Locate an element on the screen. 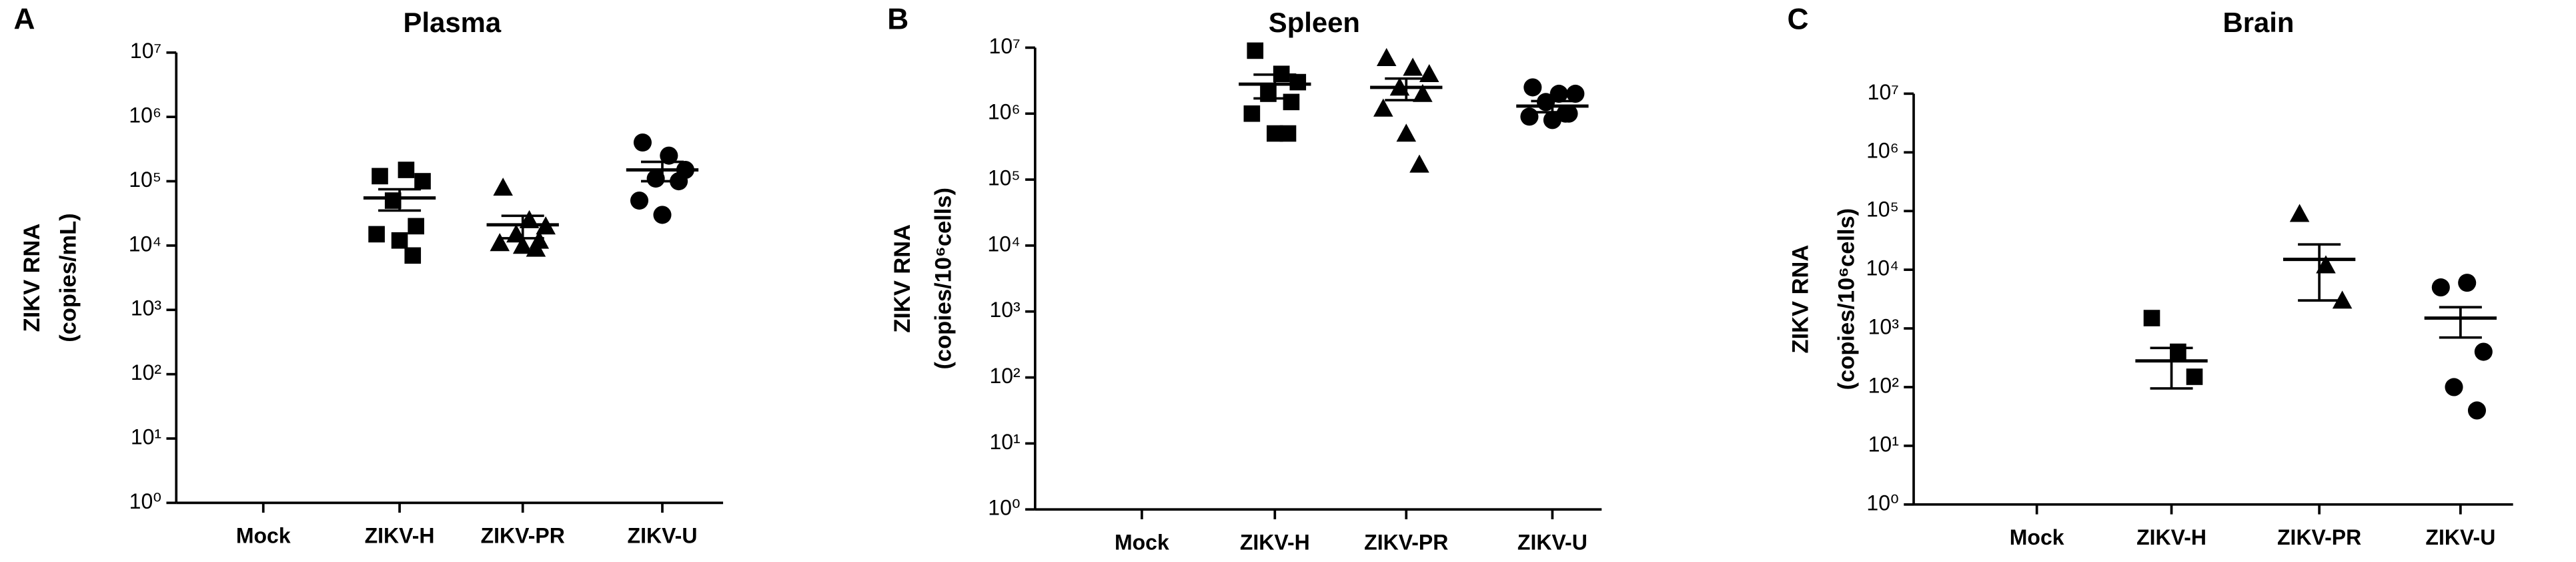 The image size is (2576, 562). chart-title: Brain is located at coordinates (2259, 22).